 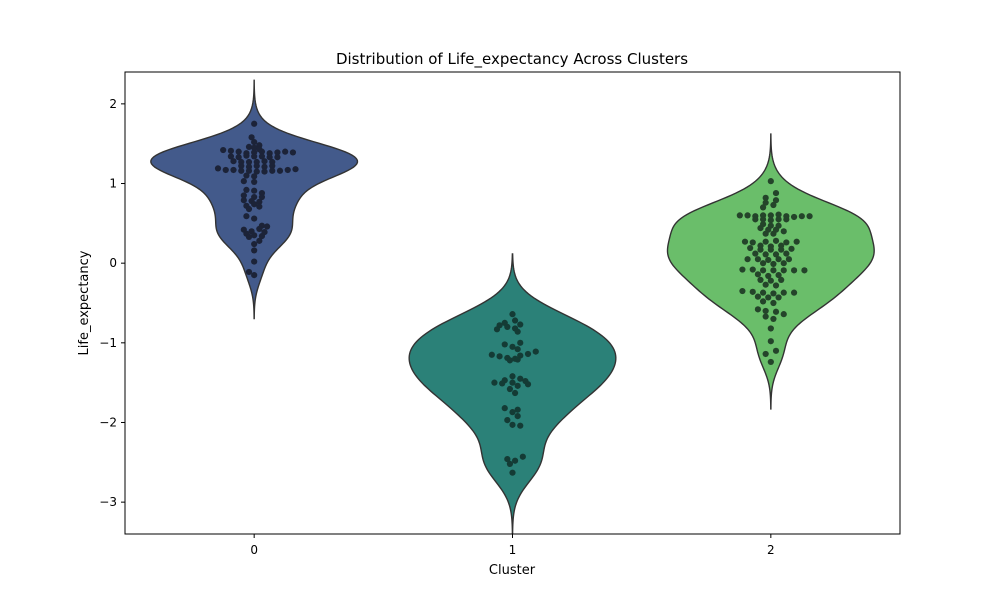 What do you see at coordinates (108, 422) in the screenshot?
I see `y-tick-label: −2` at bounding box center [108, 422].